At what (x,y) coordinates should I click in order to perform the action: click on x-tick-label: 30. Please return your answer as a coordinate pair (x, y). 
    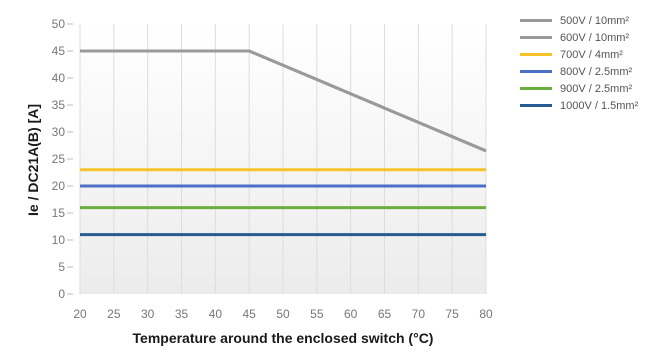
    Looking at the image, I should click on (148, 314).